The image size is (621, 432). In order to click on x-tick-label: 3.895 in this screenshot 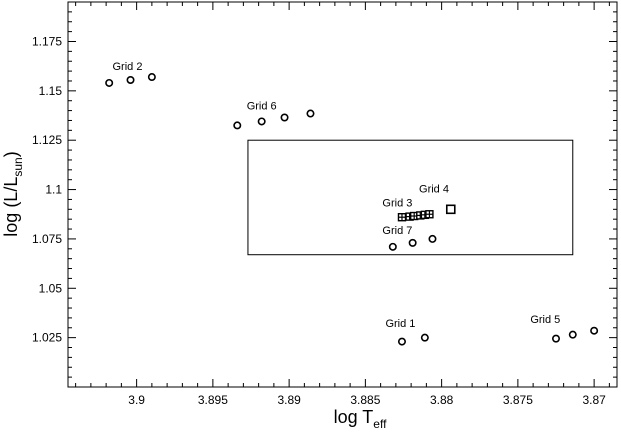, I will do `click(213, 400)`.